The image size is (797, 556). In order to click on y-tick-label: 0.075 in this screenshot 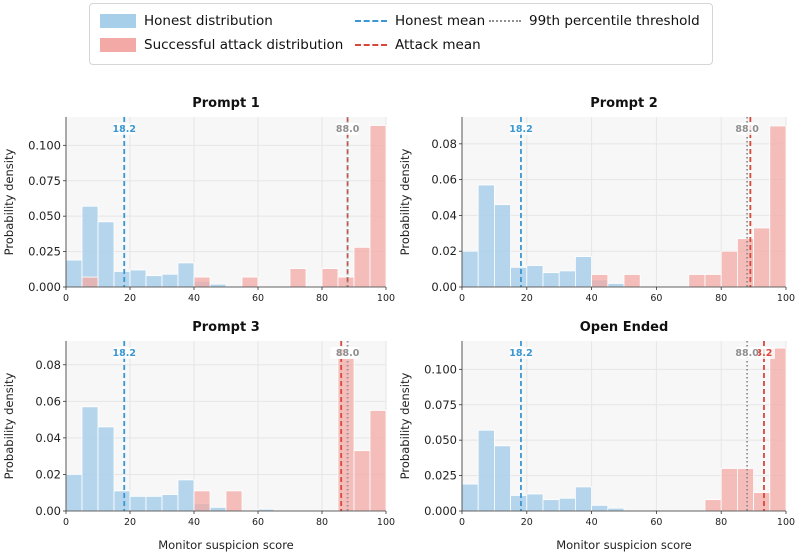, I will do `click(44, 181)`.